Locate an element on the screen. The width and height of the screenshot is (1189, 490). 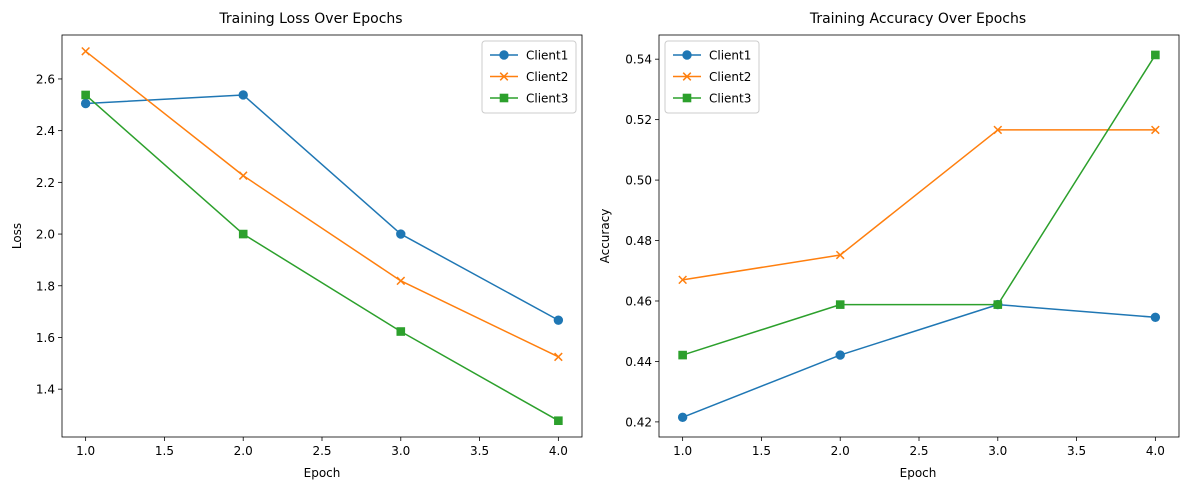
y-tick-label: 0.54 is located at coordinates (638, 60).